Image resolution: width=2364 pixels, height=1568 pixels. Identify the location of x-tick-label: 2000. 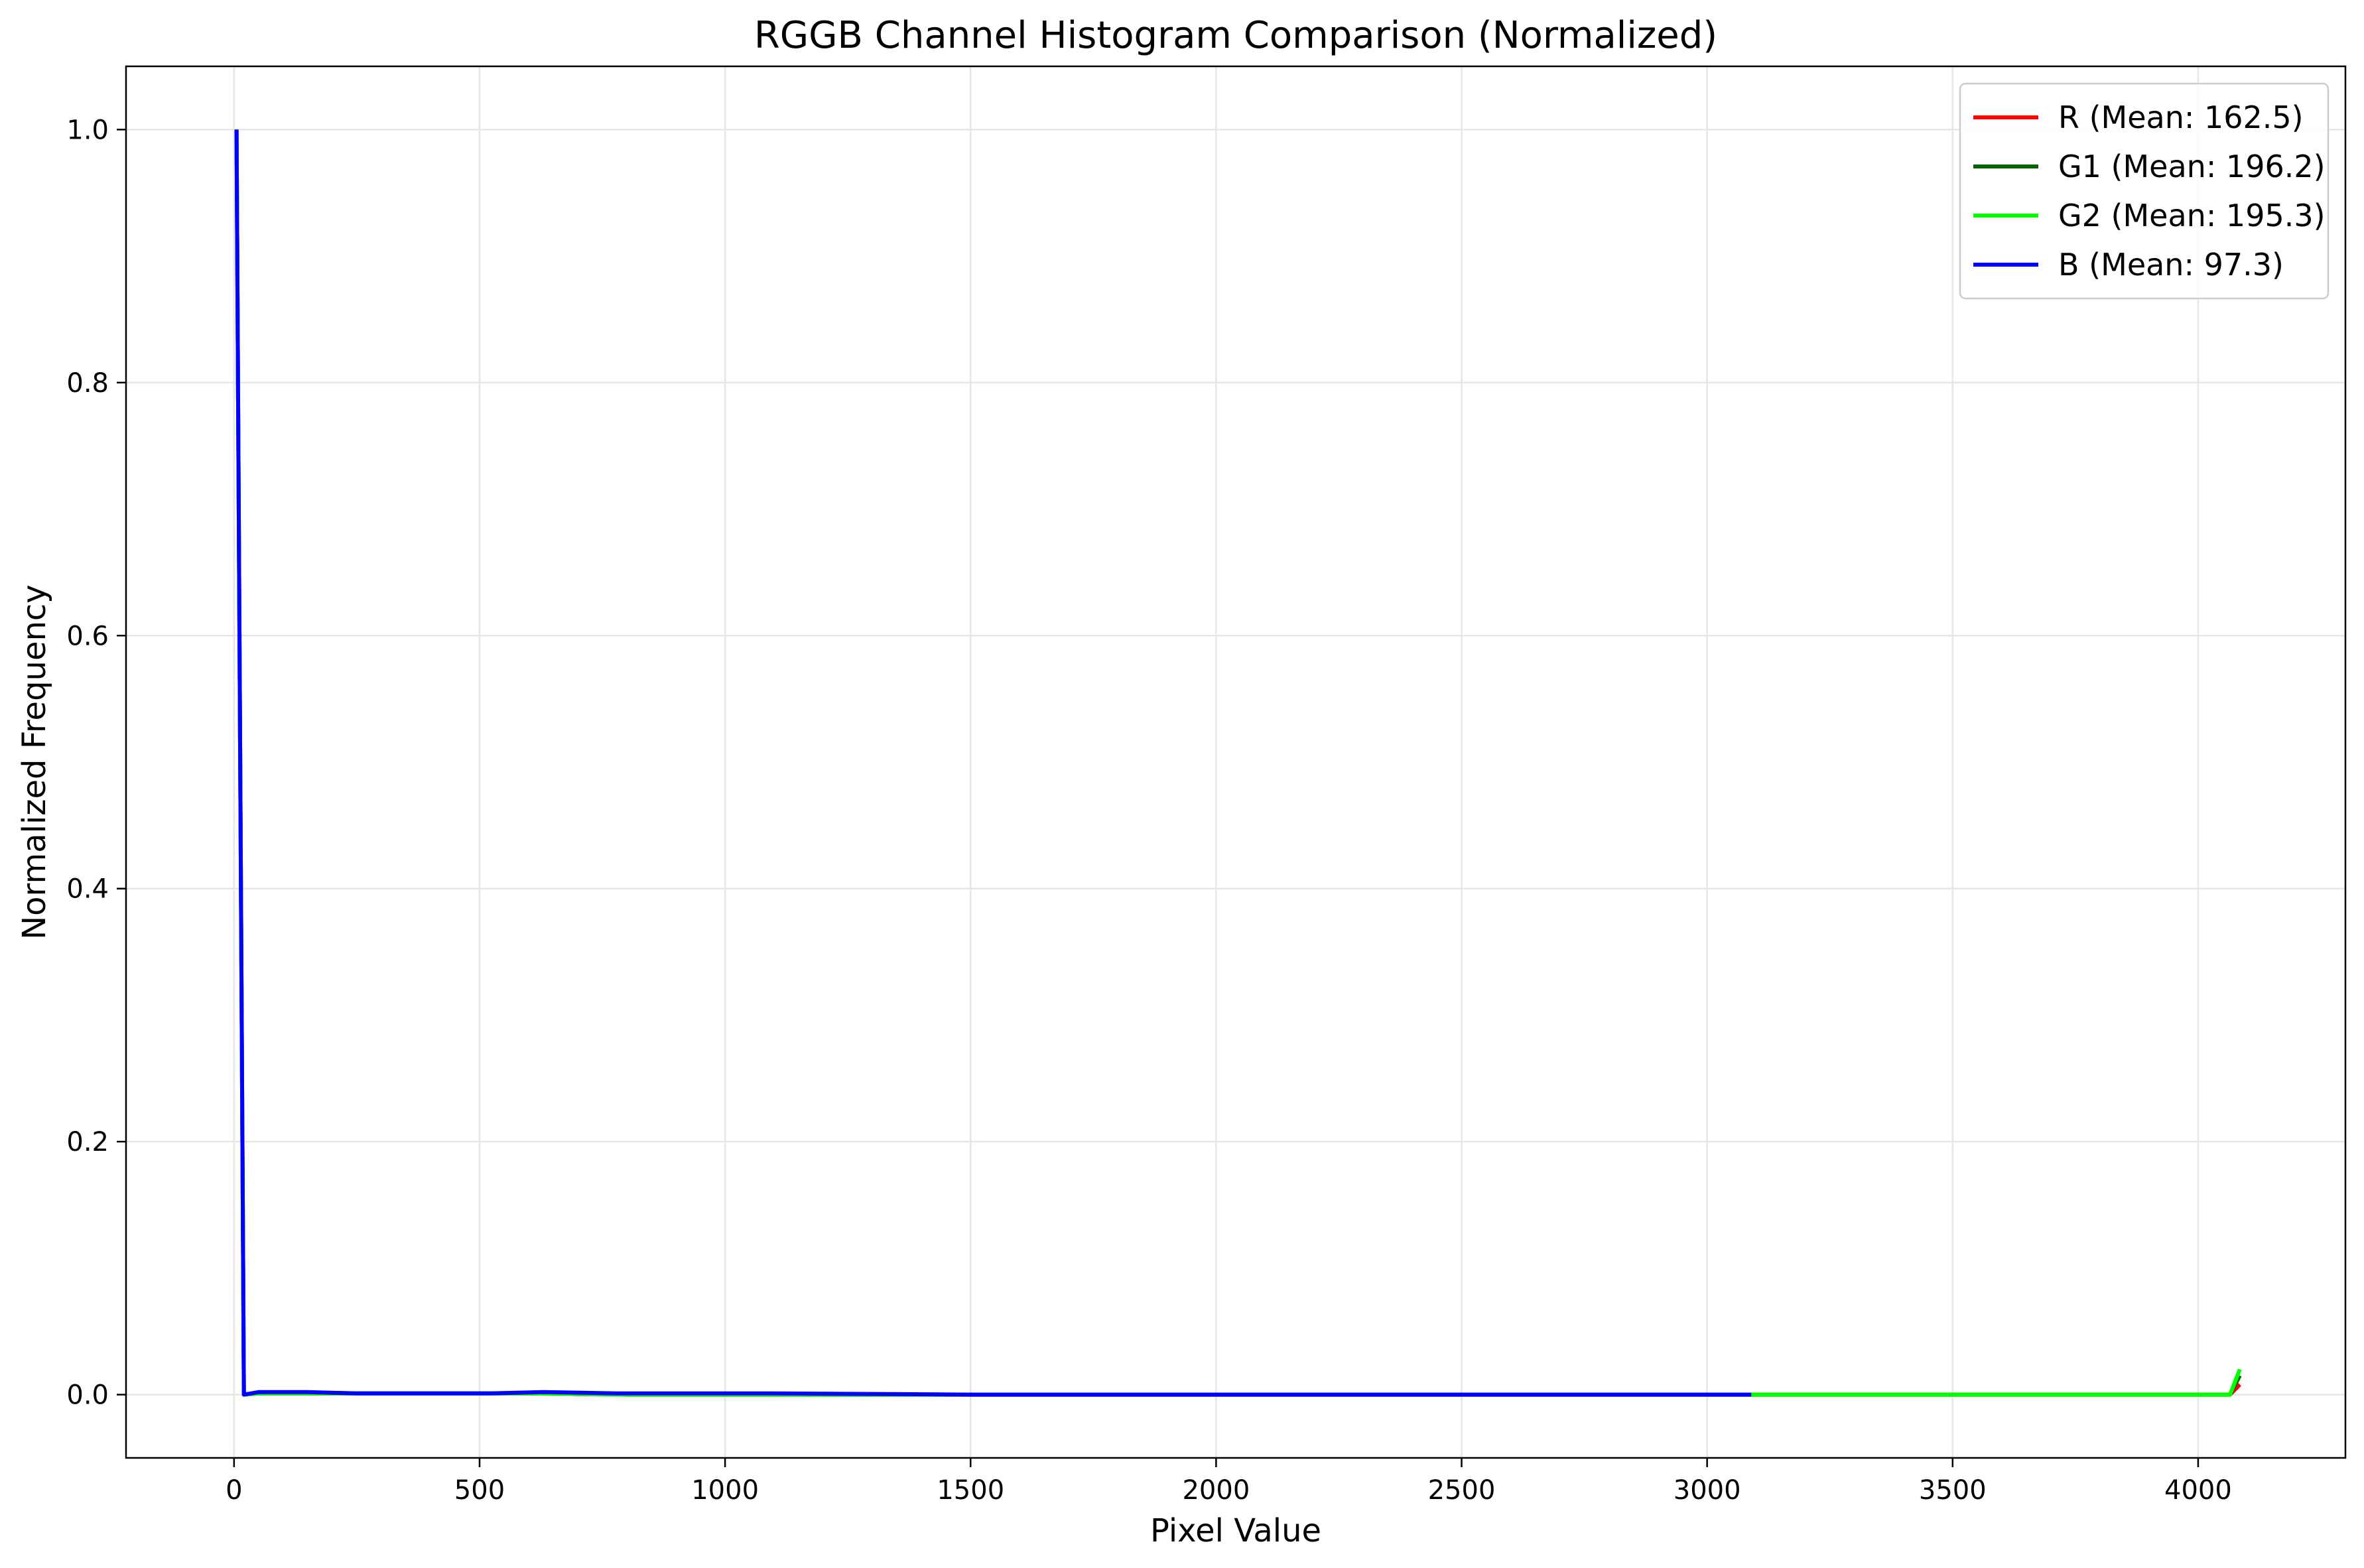
(1216, 1491).